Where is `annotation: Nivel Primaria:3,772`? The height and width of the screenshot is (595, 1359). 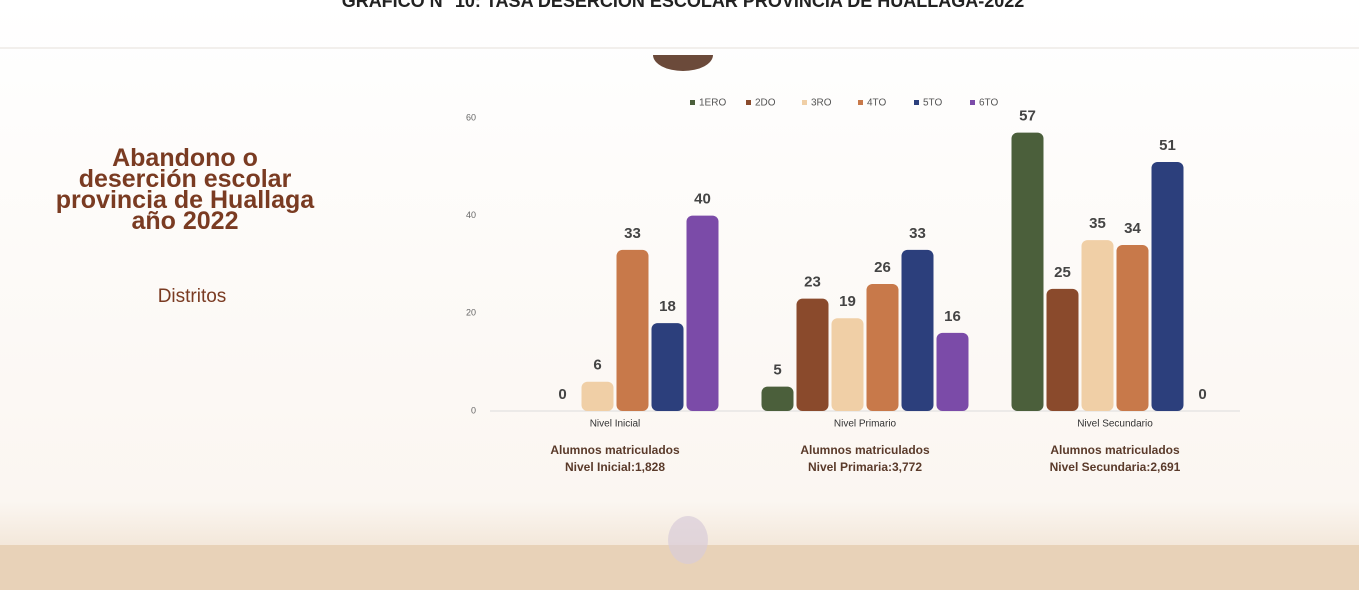 annotation: Nivel Primaria:3,772 is located at coordinates (865, 467).